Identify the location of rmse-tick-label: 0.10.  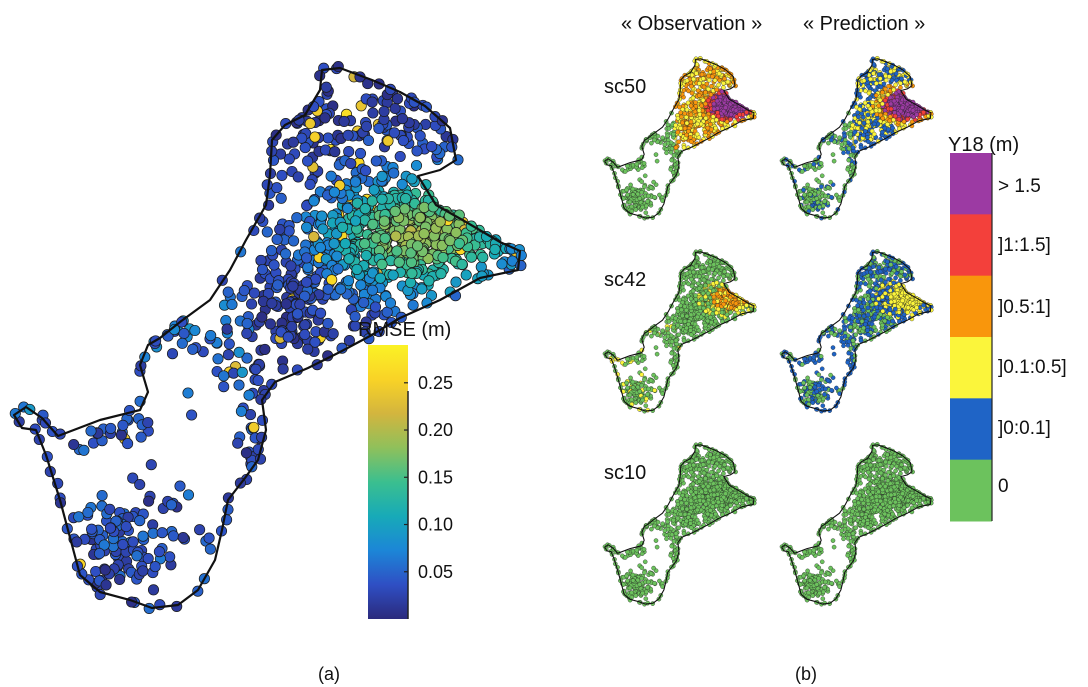
(435, 525).